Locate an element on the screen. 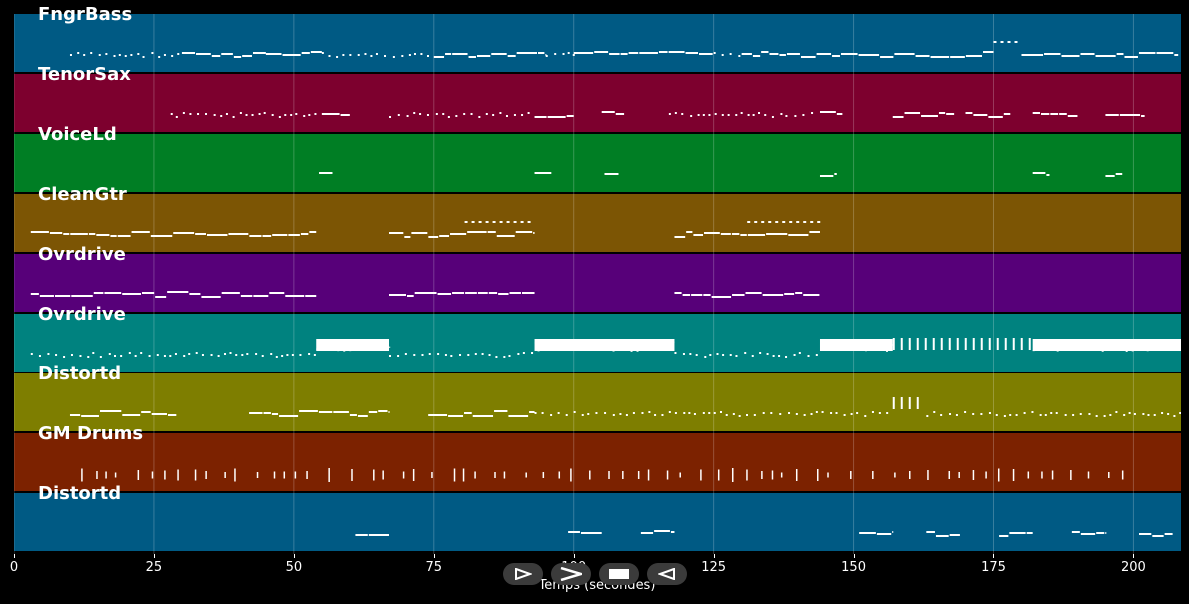 This screenshot has height=604, width=1189. stop-button is located at coordinates (619, 574).